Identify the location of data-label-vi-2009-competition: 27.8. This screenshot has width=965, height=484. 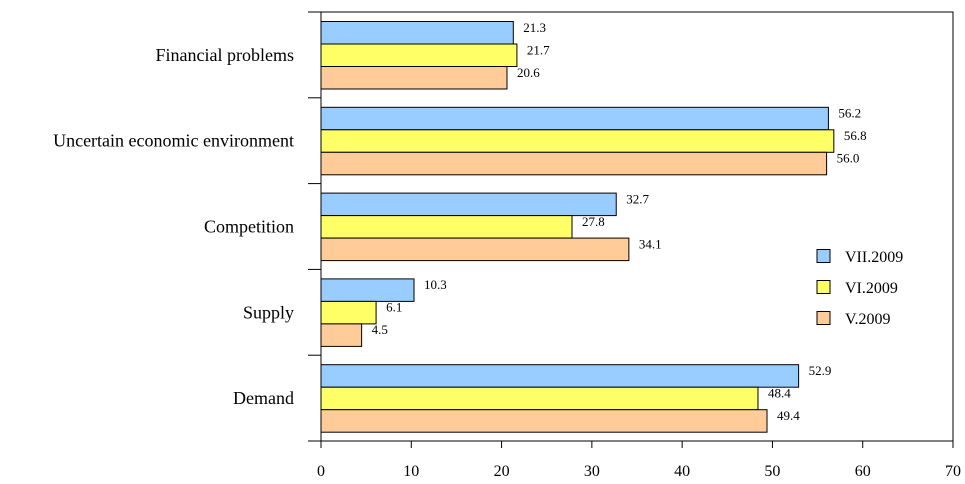
(593, 221).